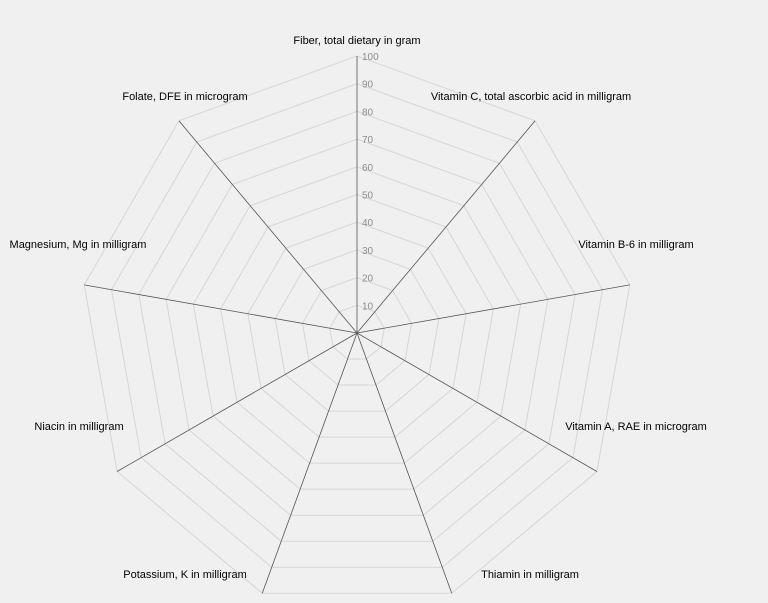 The width and height of the screenshot is (768, 603). I want to click on axis-label: Folate, DFE in microgram, so click(184, 97).